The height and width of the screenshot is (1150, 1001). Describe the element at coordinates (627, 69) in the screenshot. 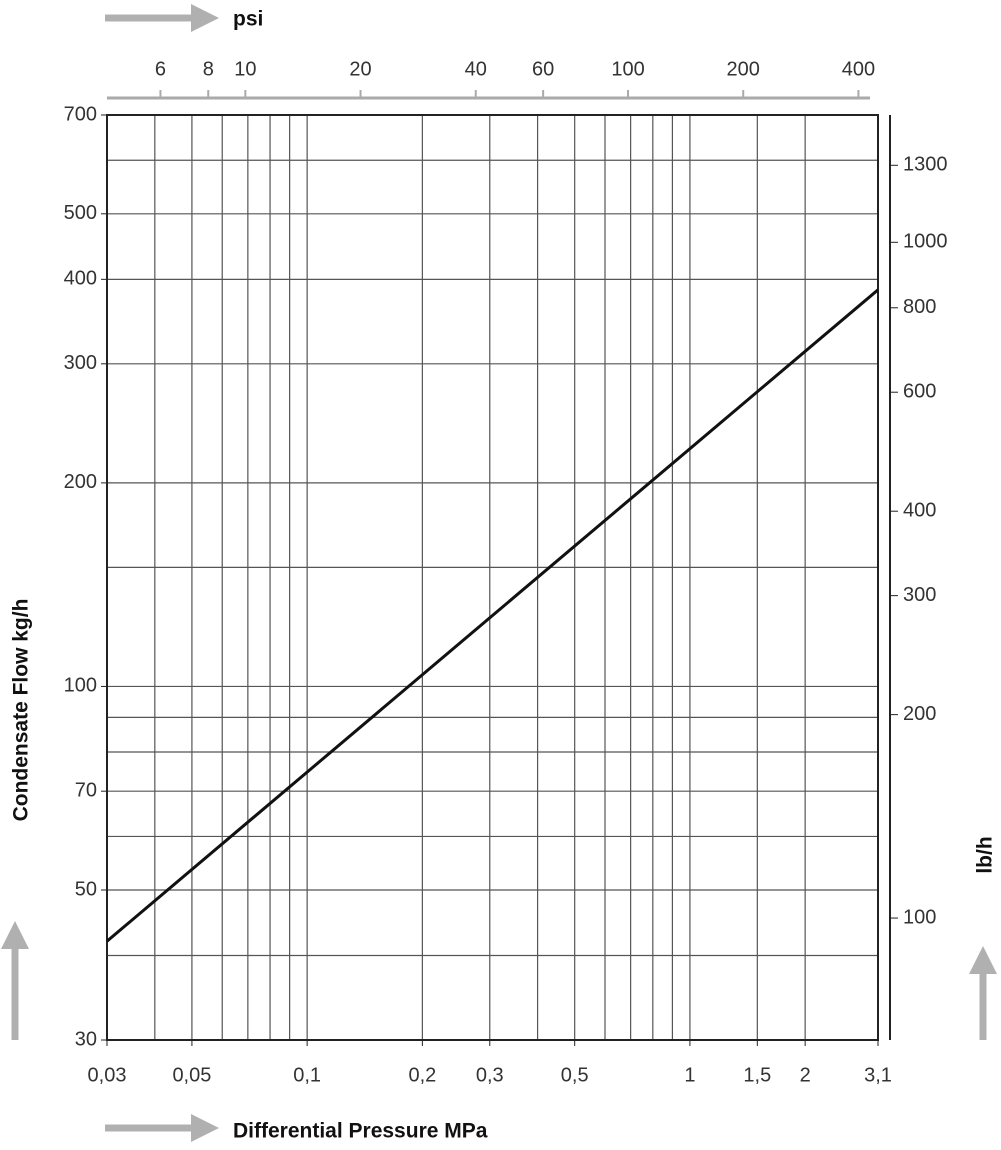

I see `x2-tick-label: 100` at that location.